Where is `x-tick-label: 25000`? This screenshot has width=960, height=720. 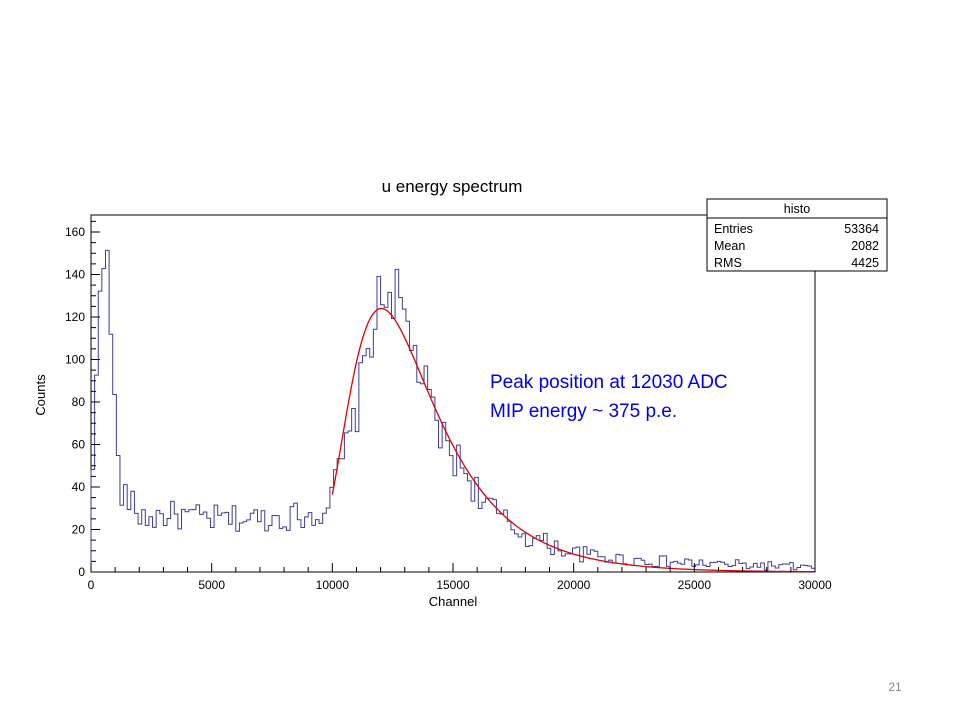 x-tick-label: 25000 is located at coordinates (695, 585).